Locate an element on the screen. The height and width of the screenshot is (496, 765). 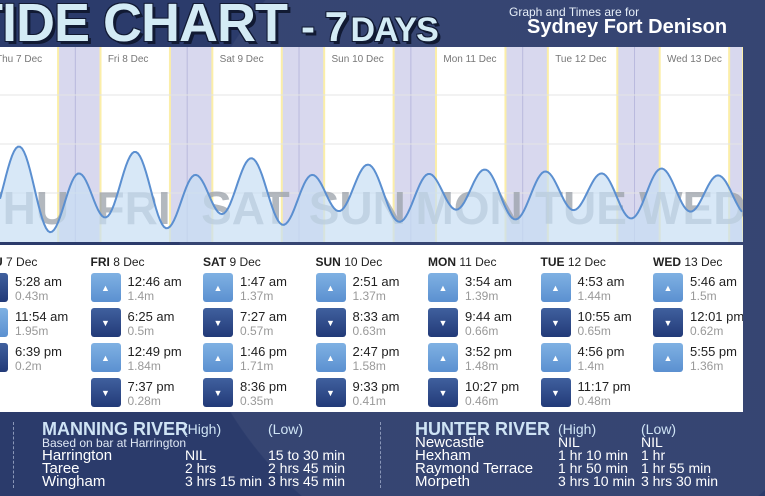
tide-height: 0.43m is located at coordinates (32, 296).